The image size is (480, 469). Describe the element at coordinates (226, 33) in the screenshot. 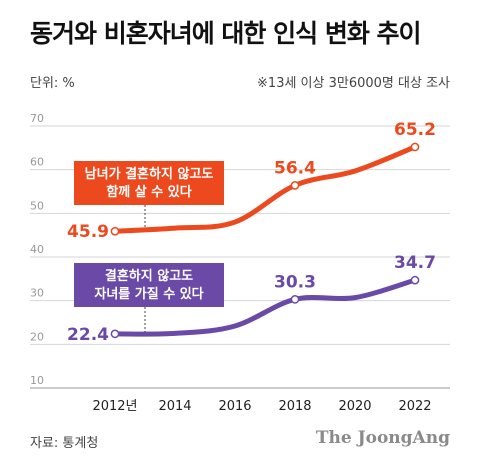

I see `chart-title: 동거와 비혼자녀에 대한 인식 변화 추이` at that location.